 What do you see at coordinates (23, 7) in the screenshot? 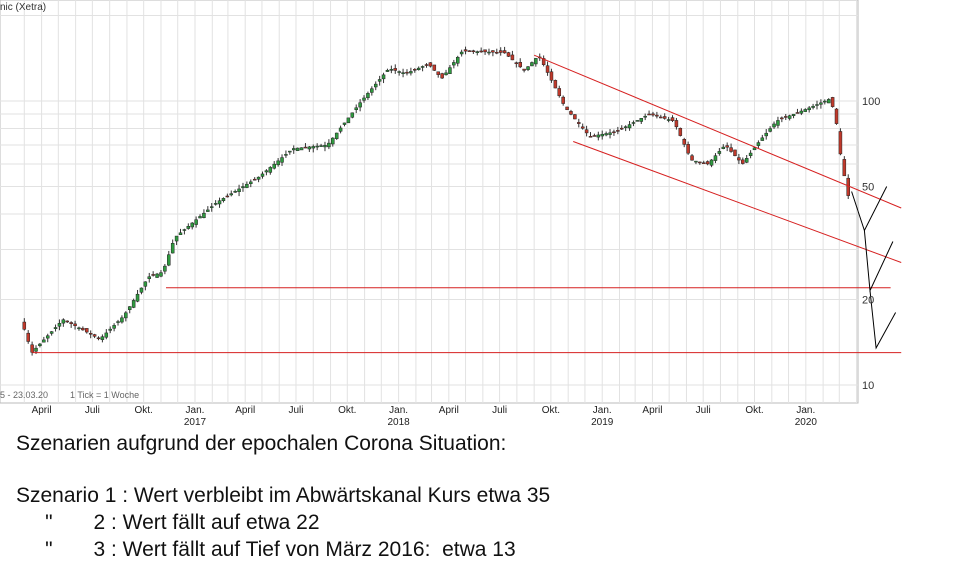
I see `chart-title: nic (Xetra)` at bounding box center [23, 7].